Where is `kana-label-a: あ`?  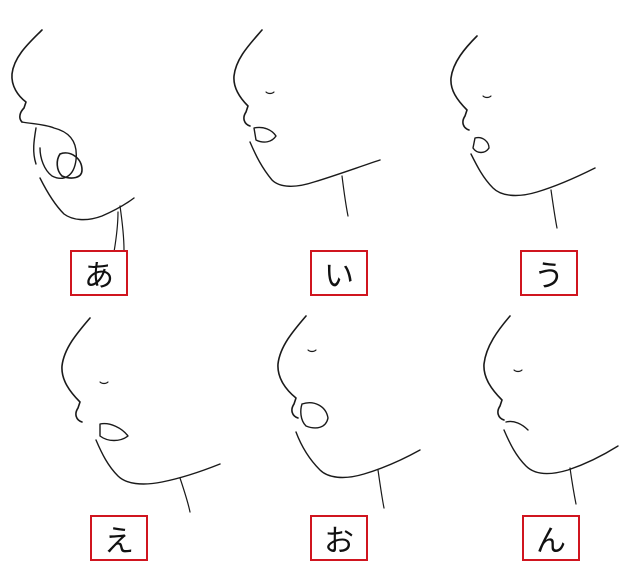 kana-label-a: あ is located at coordinates (99, 273).